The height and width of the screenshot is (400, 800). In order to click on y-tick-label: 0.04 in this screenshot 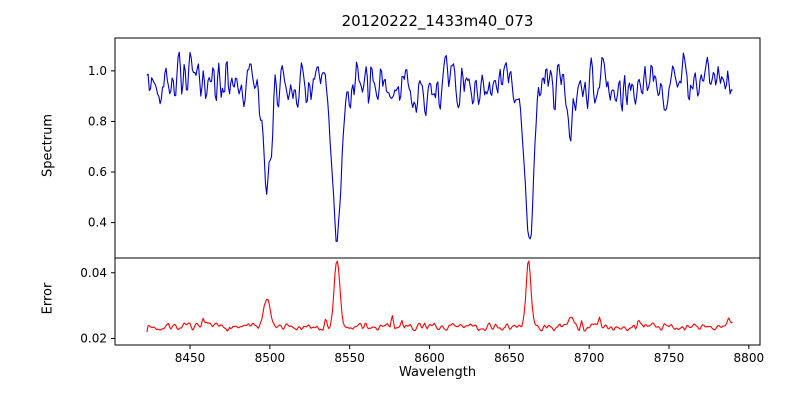, I will do `click(93, 273)`.